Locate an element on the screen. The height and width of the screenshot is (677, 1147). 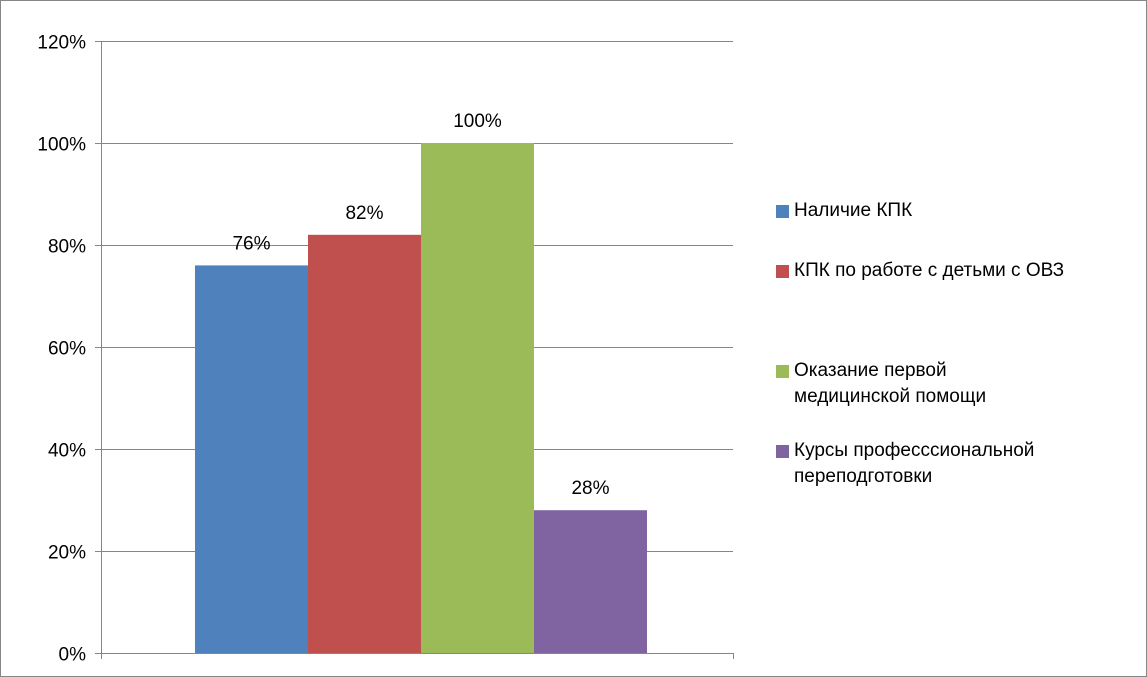
y-tick-label: 120% is located at coordinates (61, 43).